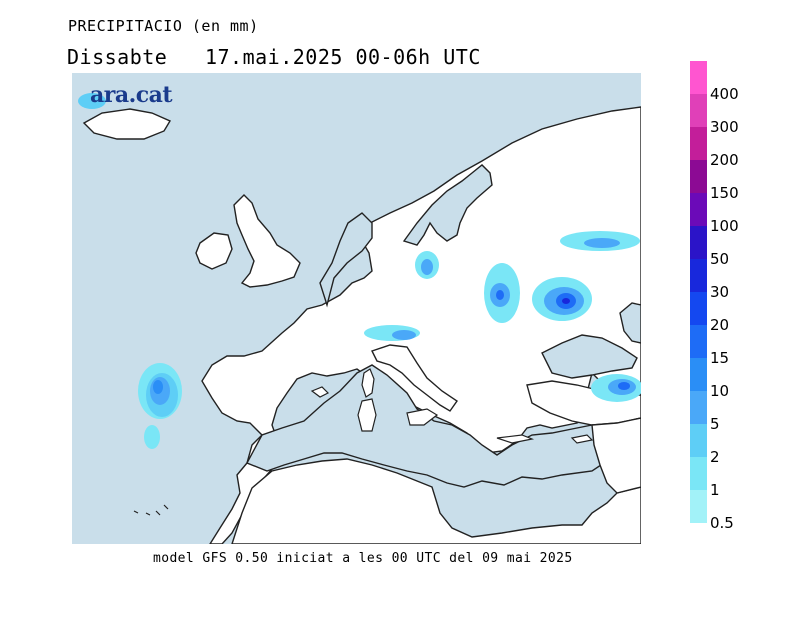 The image size is (800, 617). Describe the element at coordinates (582, 439) in the screenshot. I see `land-cyprus` at that location.